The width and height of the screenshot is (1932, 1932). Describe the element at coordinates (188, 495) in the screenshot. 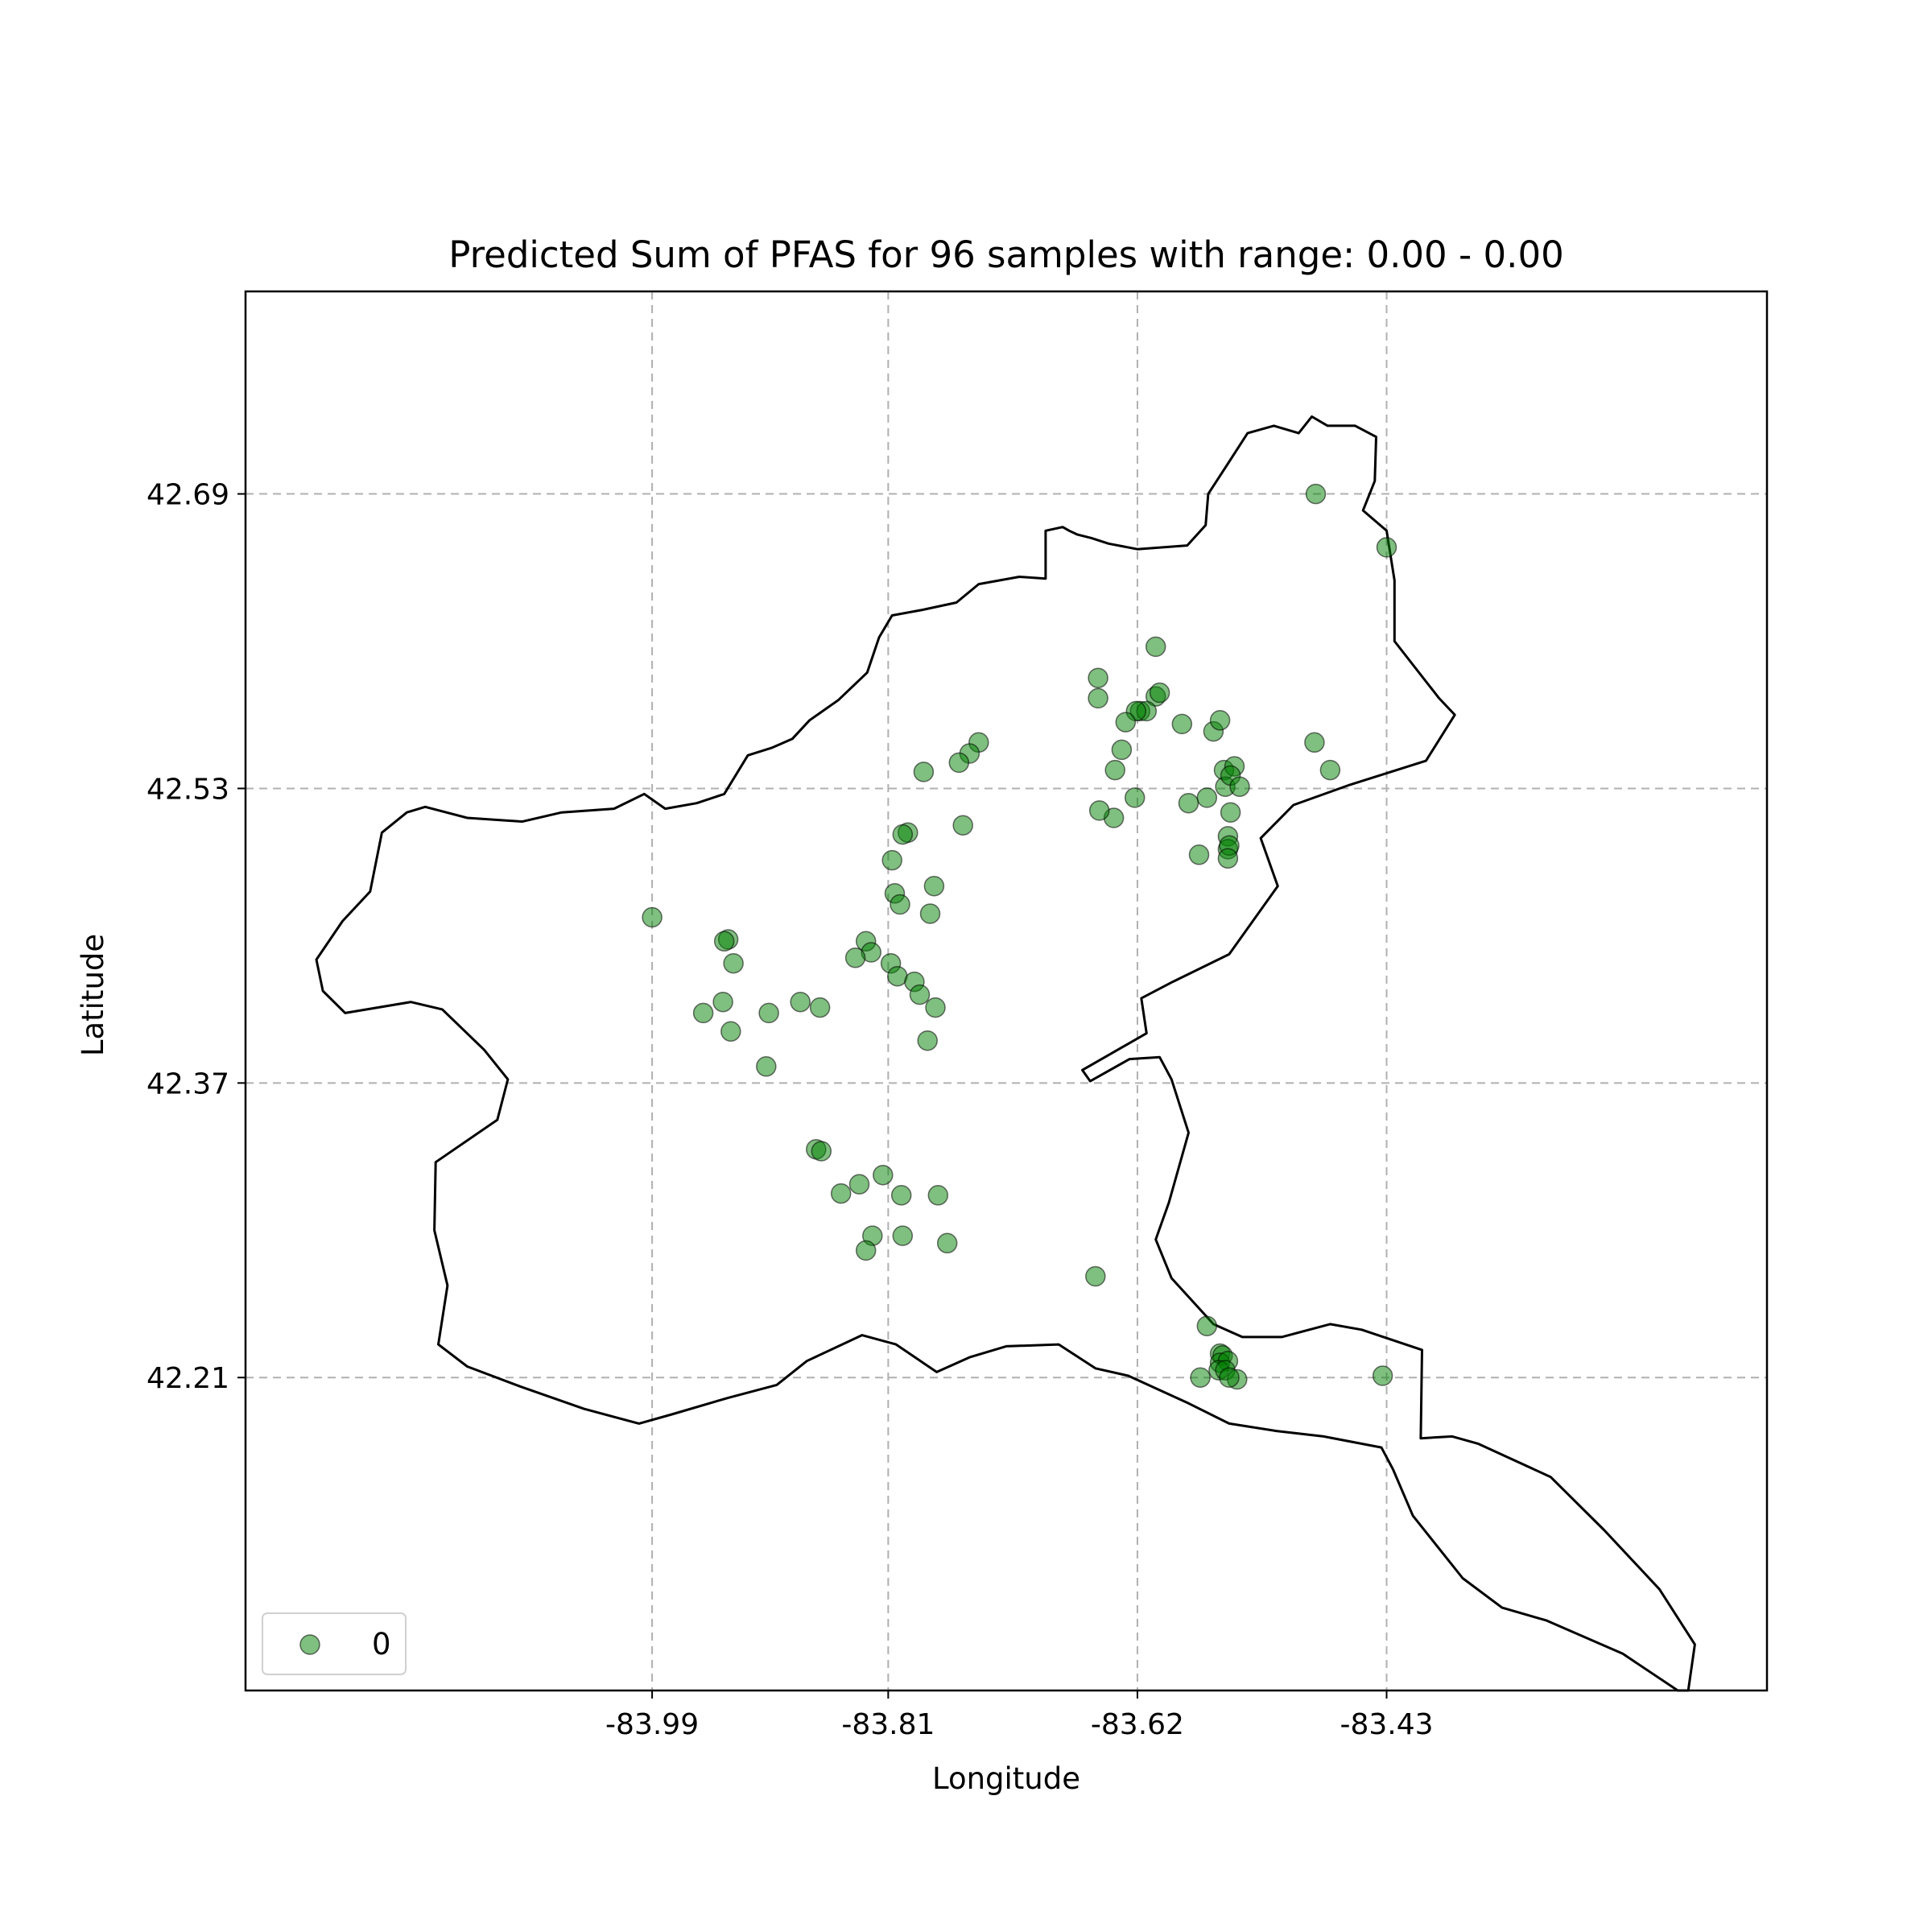

I see `y-tick-label: 42.69` at that location.